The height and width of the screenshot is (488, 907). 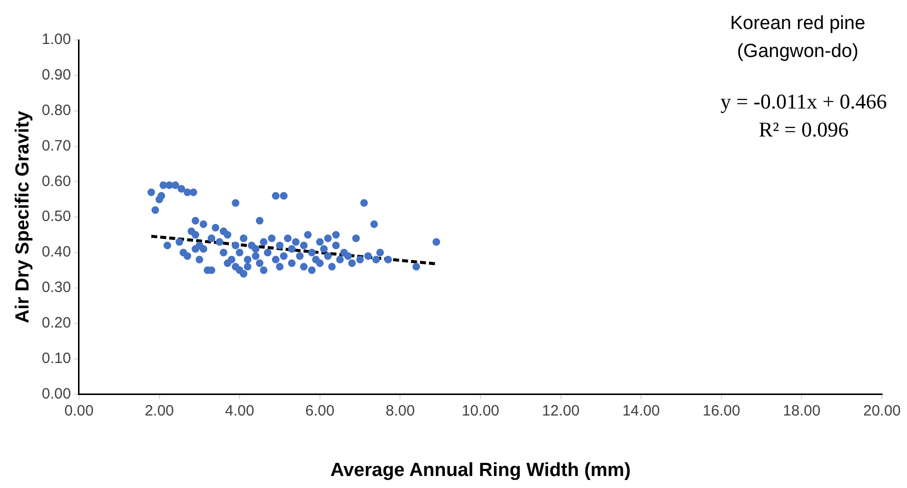 What do you see at coordinates (239, 411) in the screenshot?
I see `x-tick-label: 4.00` at bounding box center [239, 411].